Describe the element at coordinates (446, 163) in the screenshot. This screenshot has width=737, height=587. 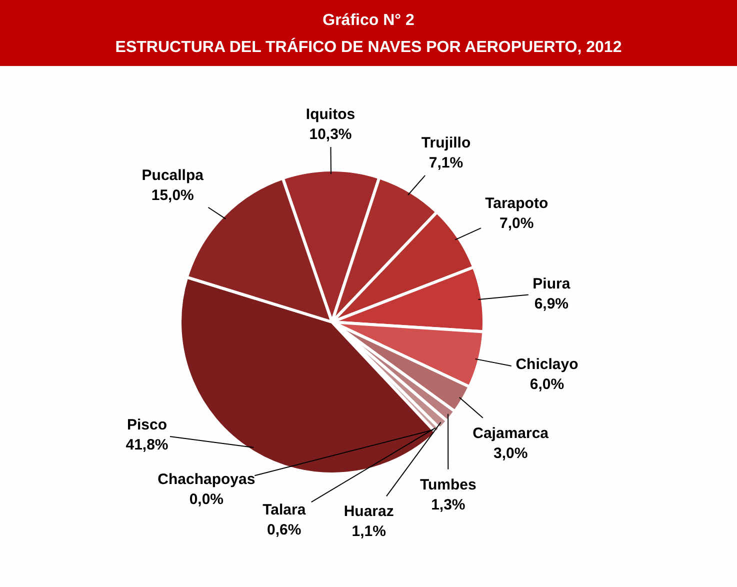
I see `data-label: 7,1%` at that location.